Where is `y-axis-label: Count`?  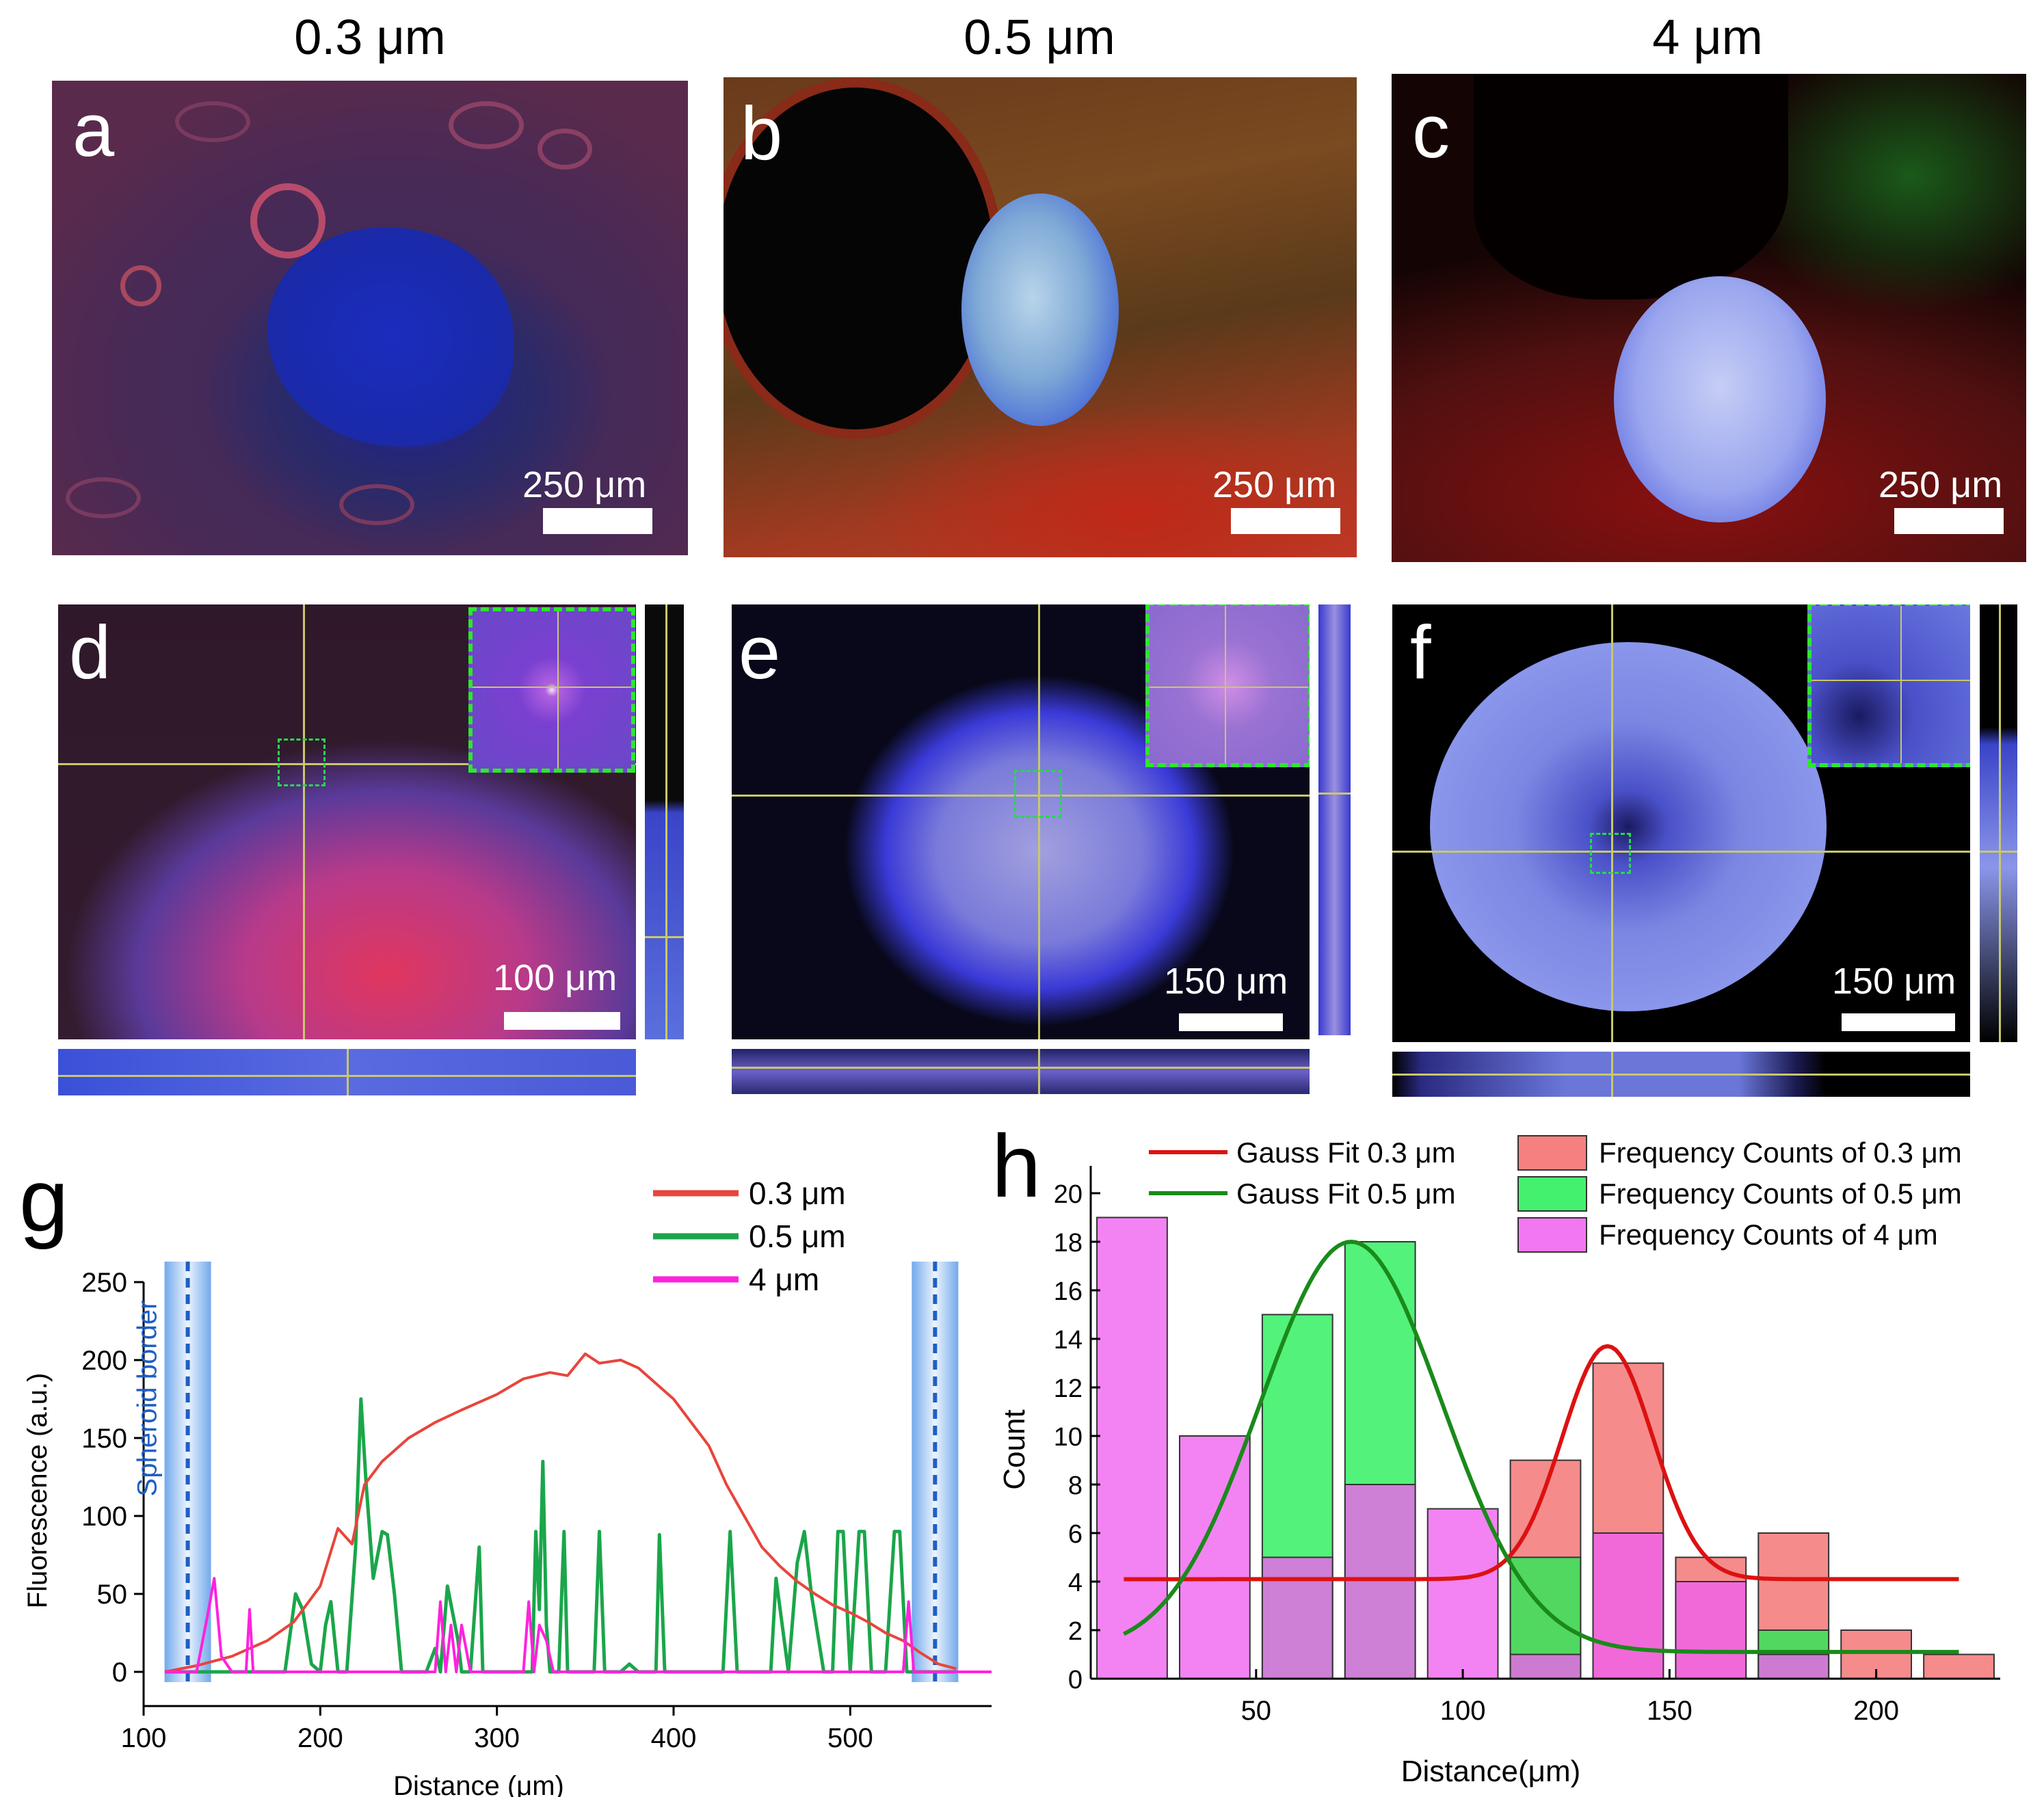
y-axis-label: Count is located at coordinates (1014, 1449).